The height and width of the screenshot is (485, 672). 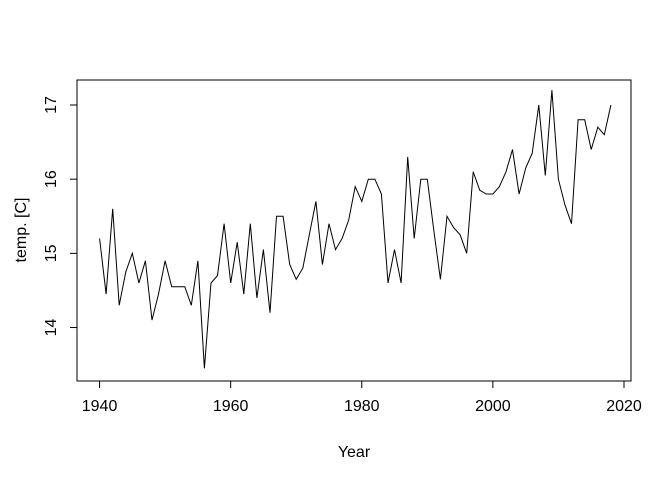 What do you see at coordinates (624, 406) in the screenshot?
I see `x-tick-label: 2020` at bounding box center [624, 406].